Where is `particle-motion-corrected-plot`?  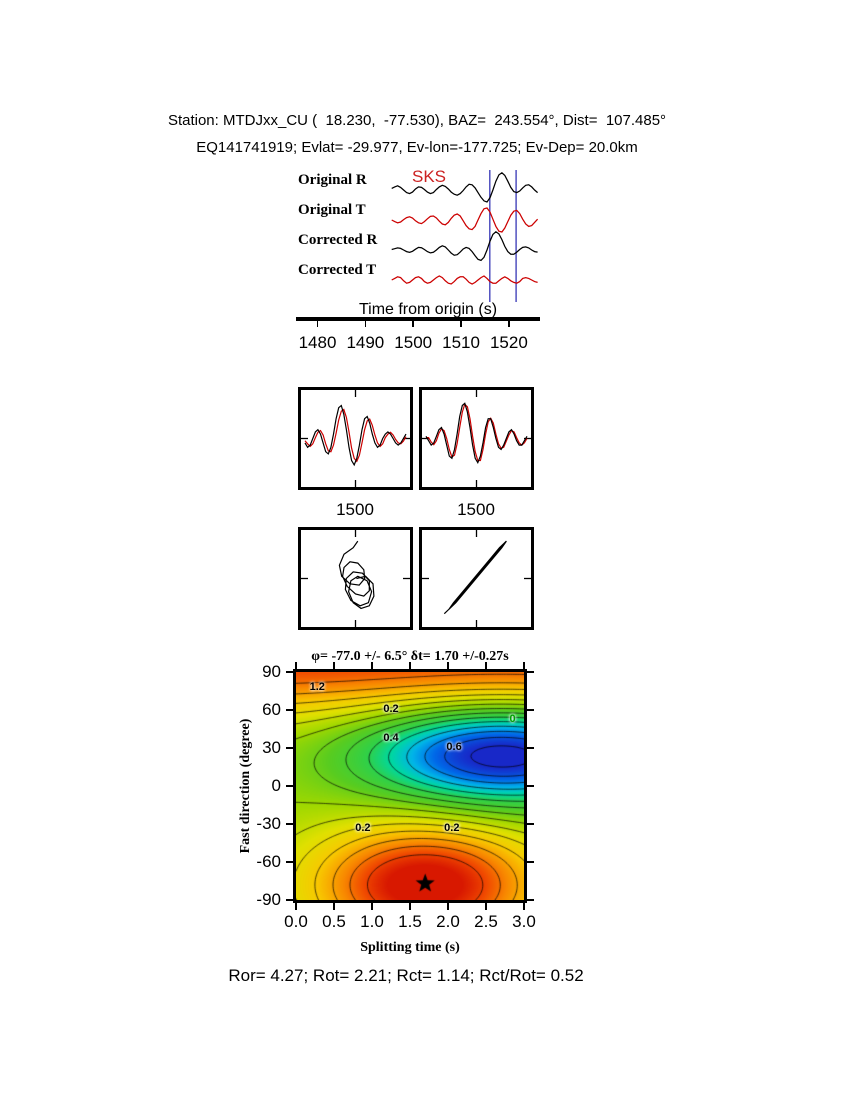
particle-motion-corrected-plot is located at coordinates (476, 578).